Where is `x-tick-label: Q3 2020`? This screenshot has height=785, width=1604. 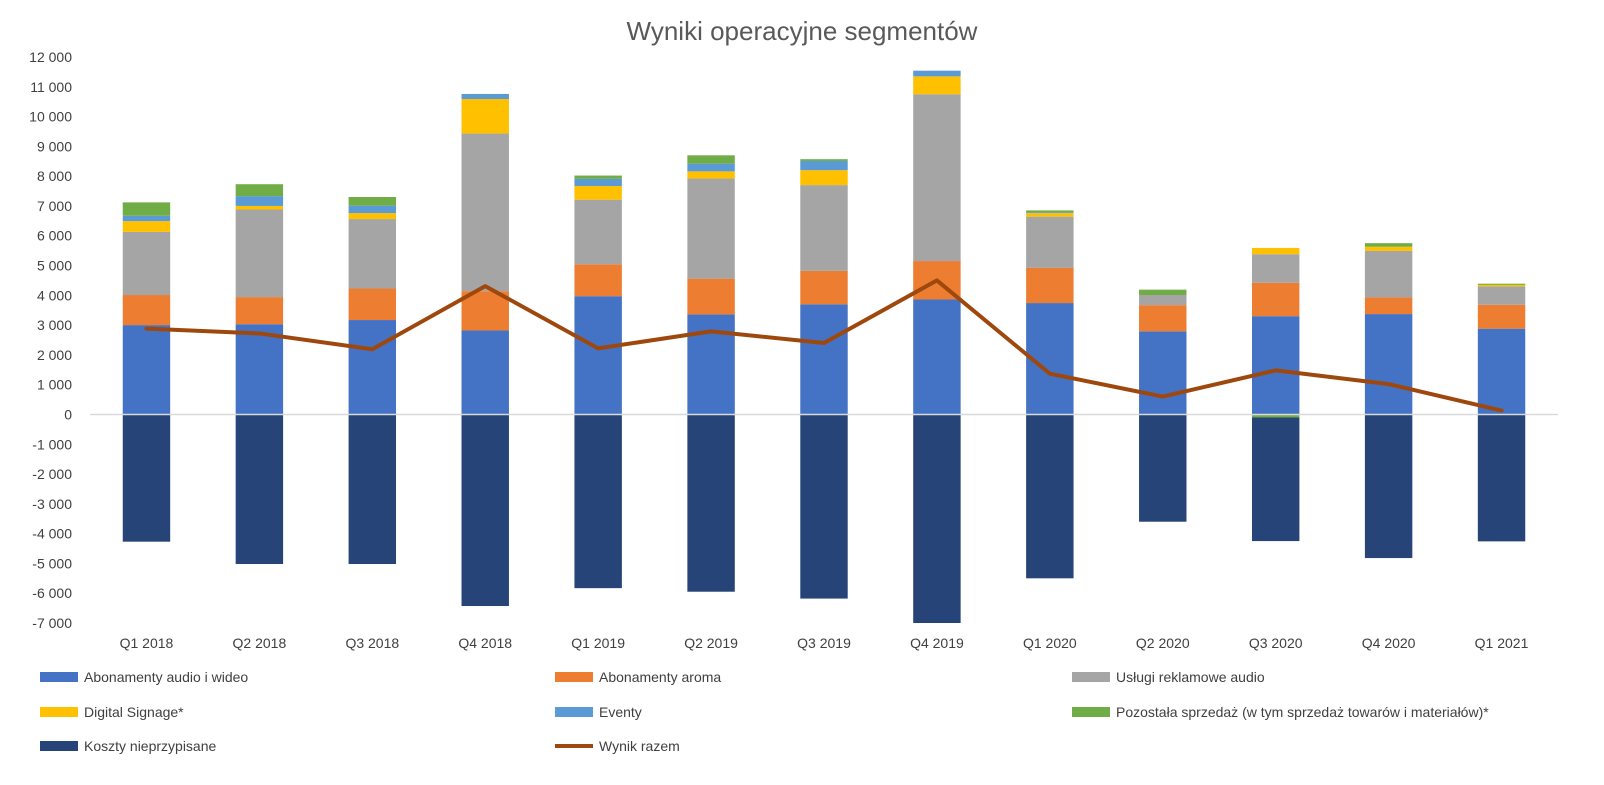
x-tick-label: Q3 2020 is located at coordinates (1276, 643).